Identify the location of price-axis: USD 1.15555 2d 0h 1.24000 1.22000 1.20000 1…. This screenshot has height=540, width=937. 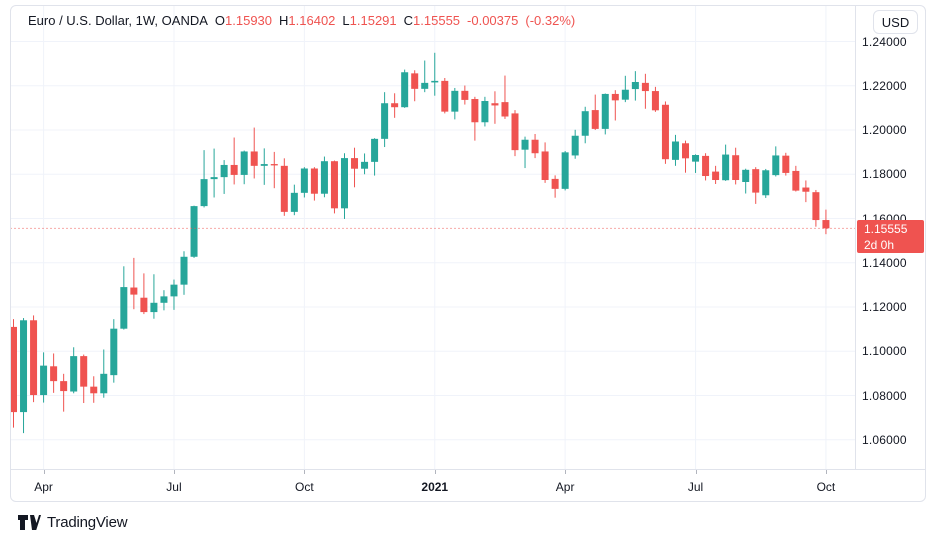
(896, 234).